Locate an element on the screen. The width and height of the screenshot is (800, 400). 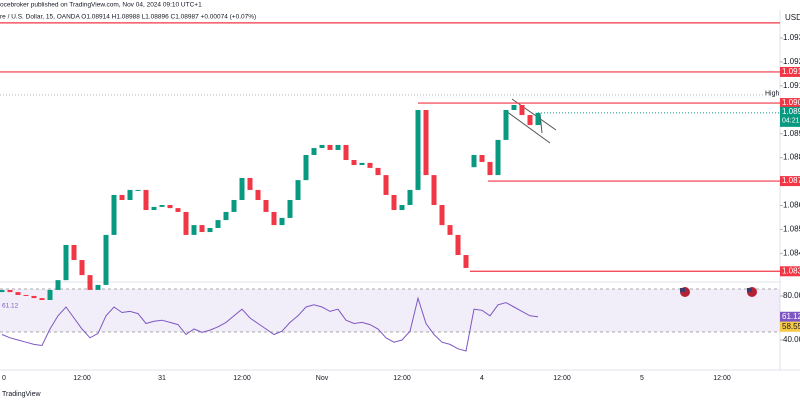
ma-badge is located at coordinates (790, 326).